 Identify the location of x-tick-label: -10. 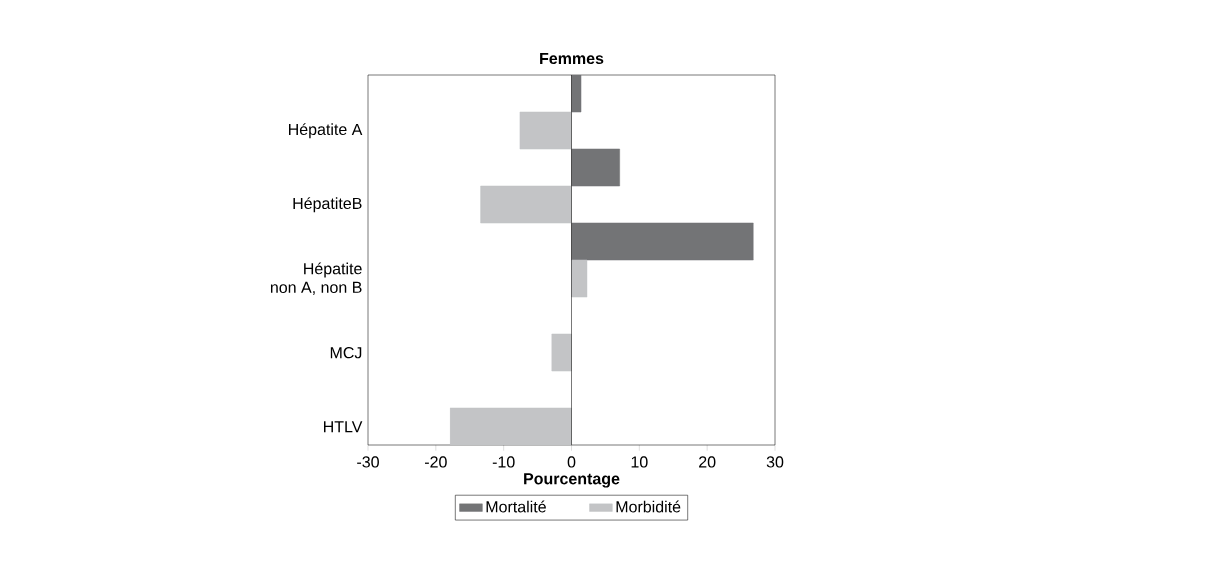
(503, 462).